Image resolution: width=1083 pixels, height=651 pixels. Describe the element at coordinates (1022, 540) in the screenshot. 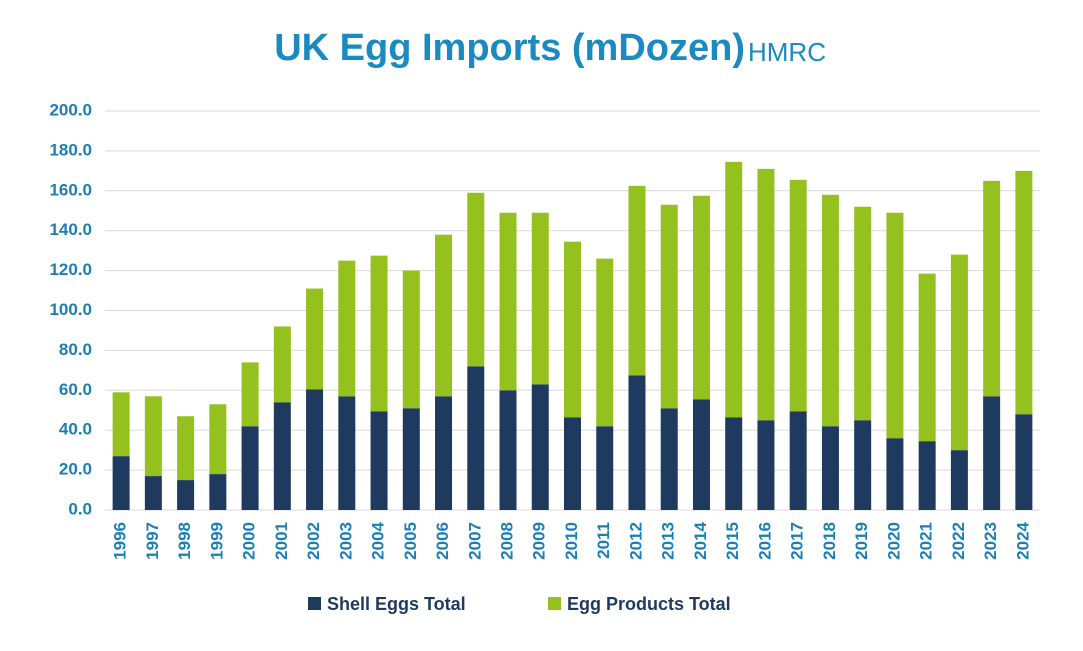

I see `x-tick-label: 2024` at that location.